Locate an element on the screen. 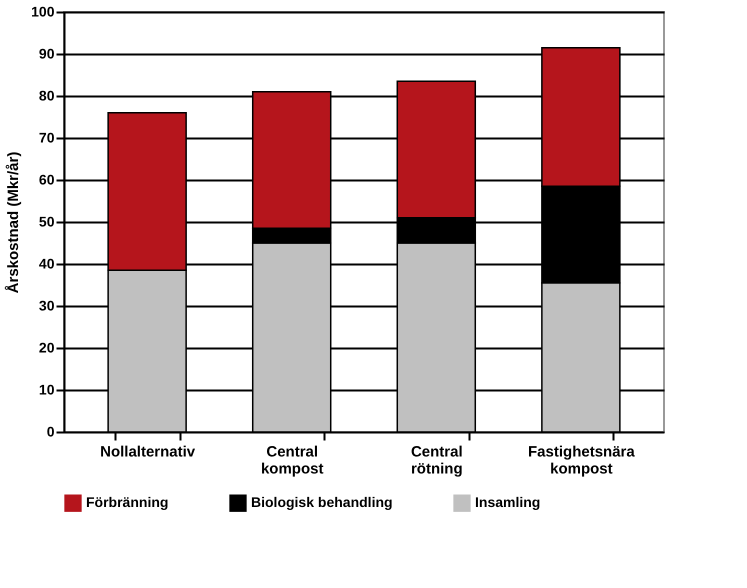 The height and width of the screenshot is (588, 747). x-tick-label: Fastighetsnära kompost is located at coordinates (582, 461).